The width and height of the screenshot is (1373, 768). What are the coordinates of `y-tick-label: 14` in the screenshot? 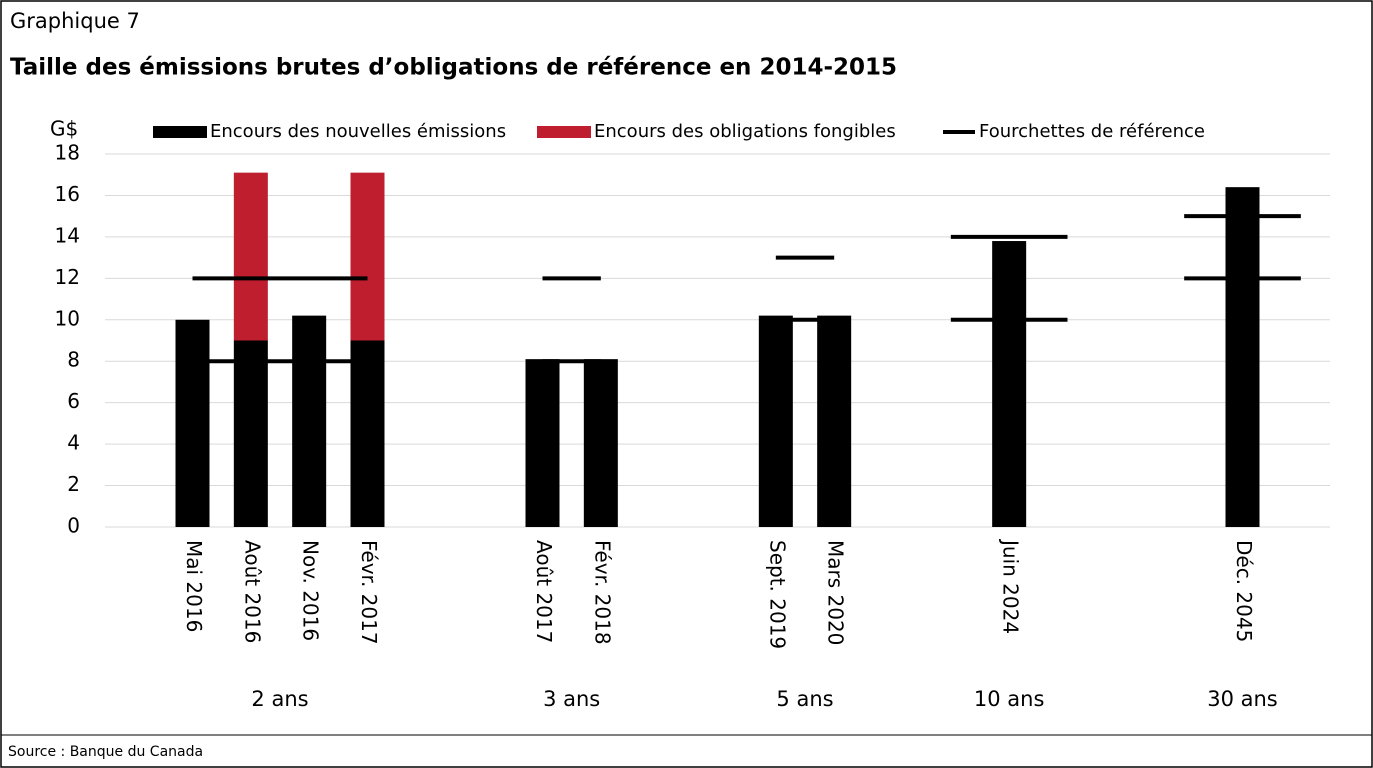 It's located at (67, 235).